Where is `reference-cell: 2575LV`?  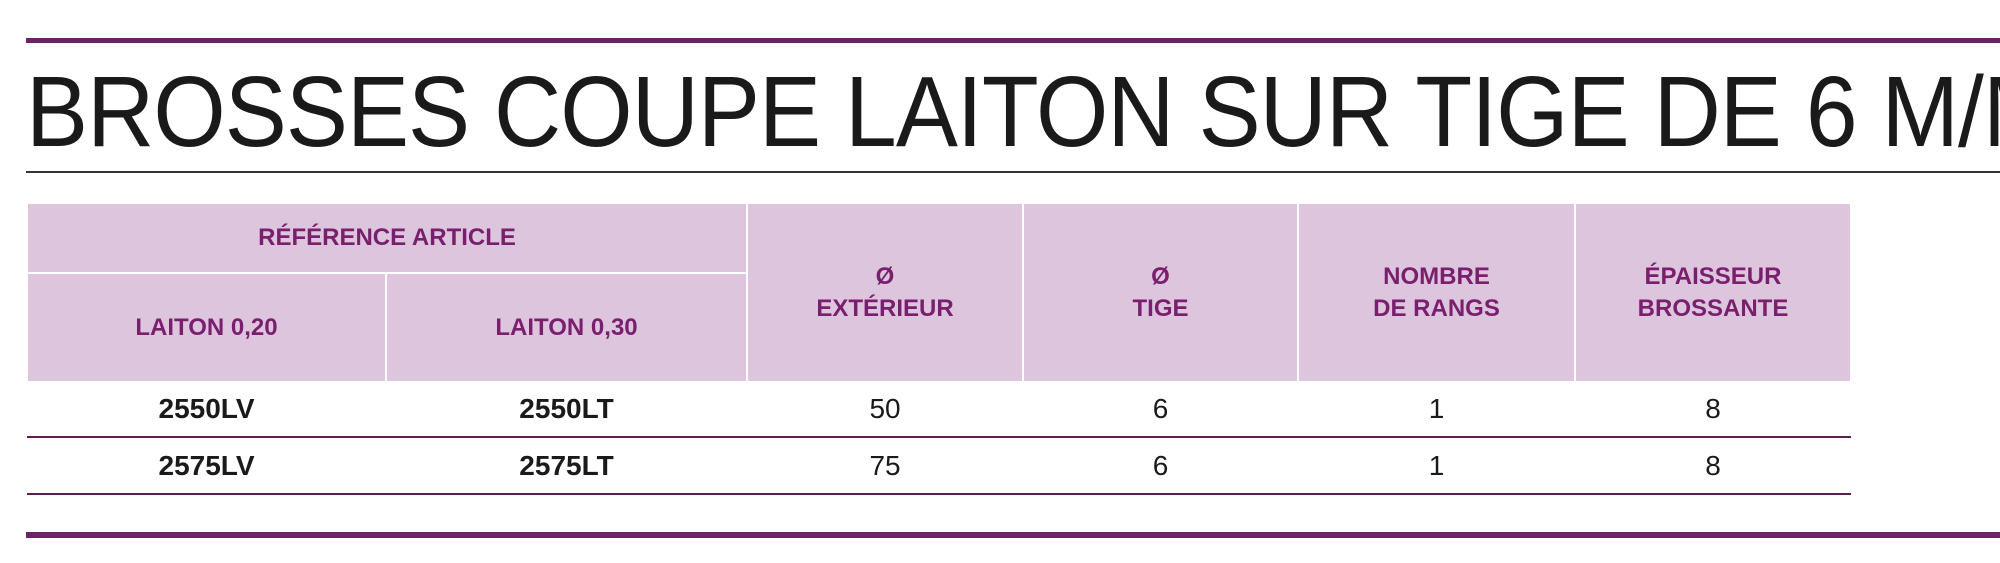 reference-cell: 2575LV is located at coordinates (206, 466).